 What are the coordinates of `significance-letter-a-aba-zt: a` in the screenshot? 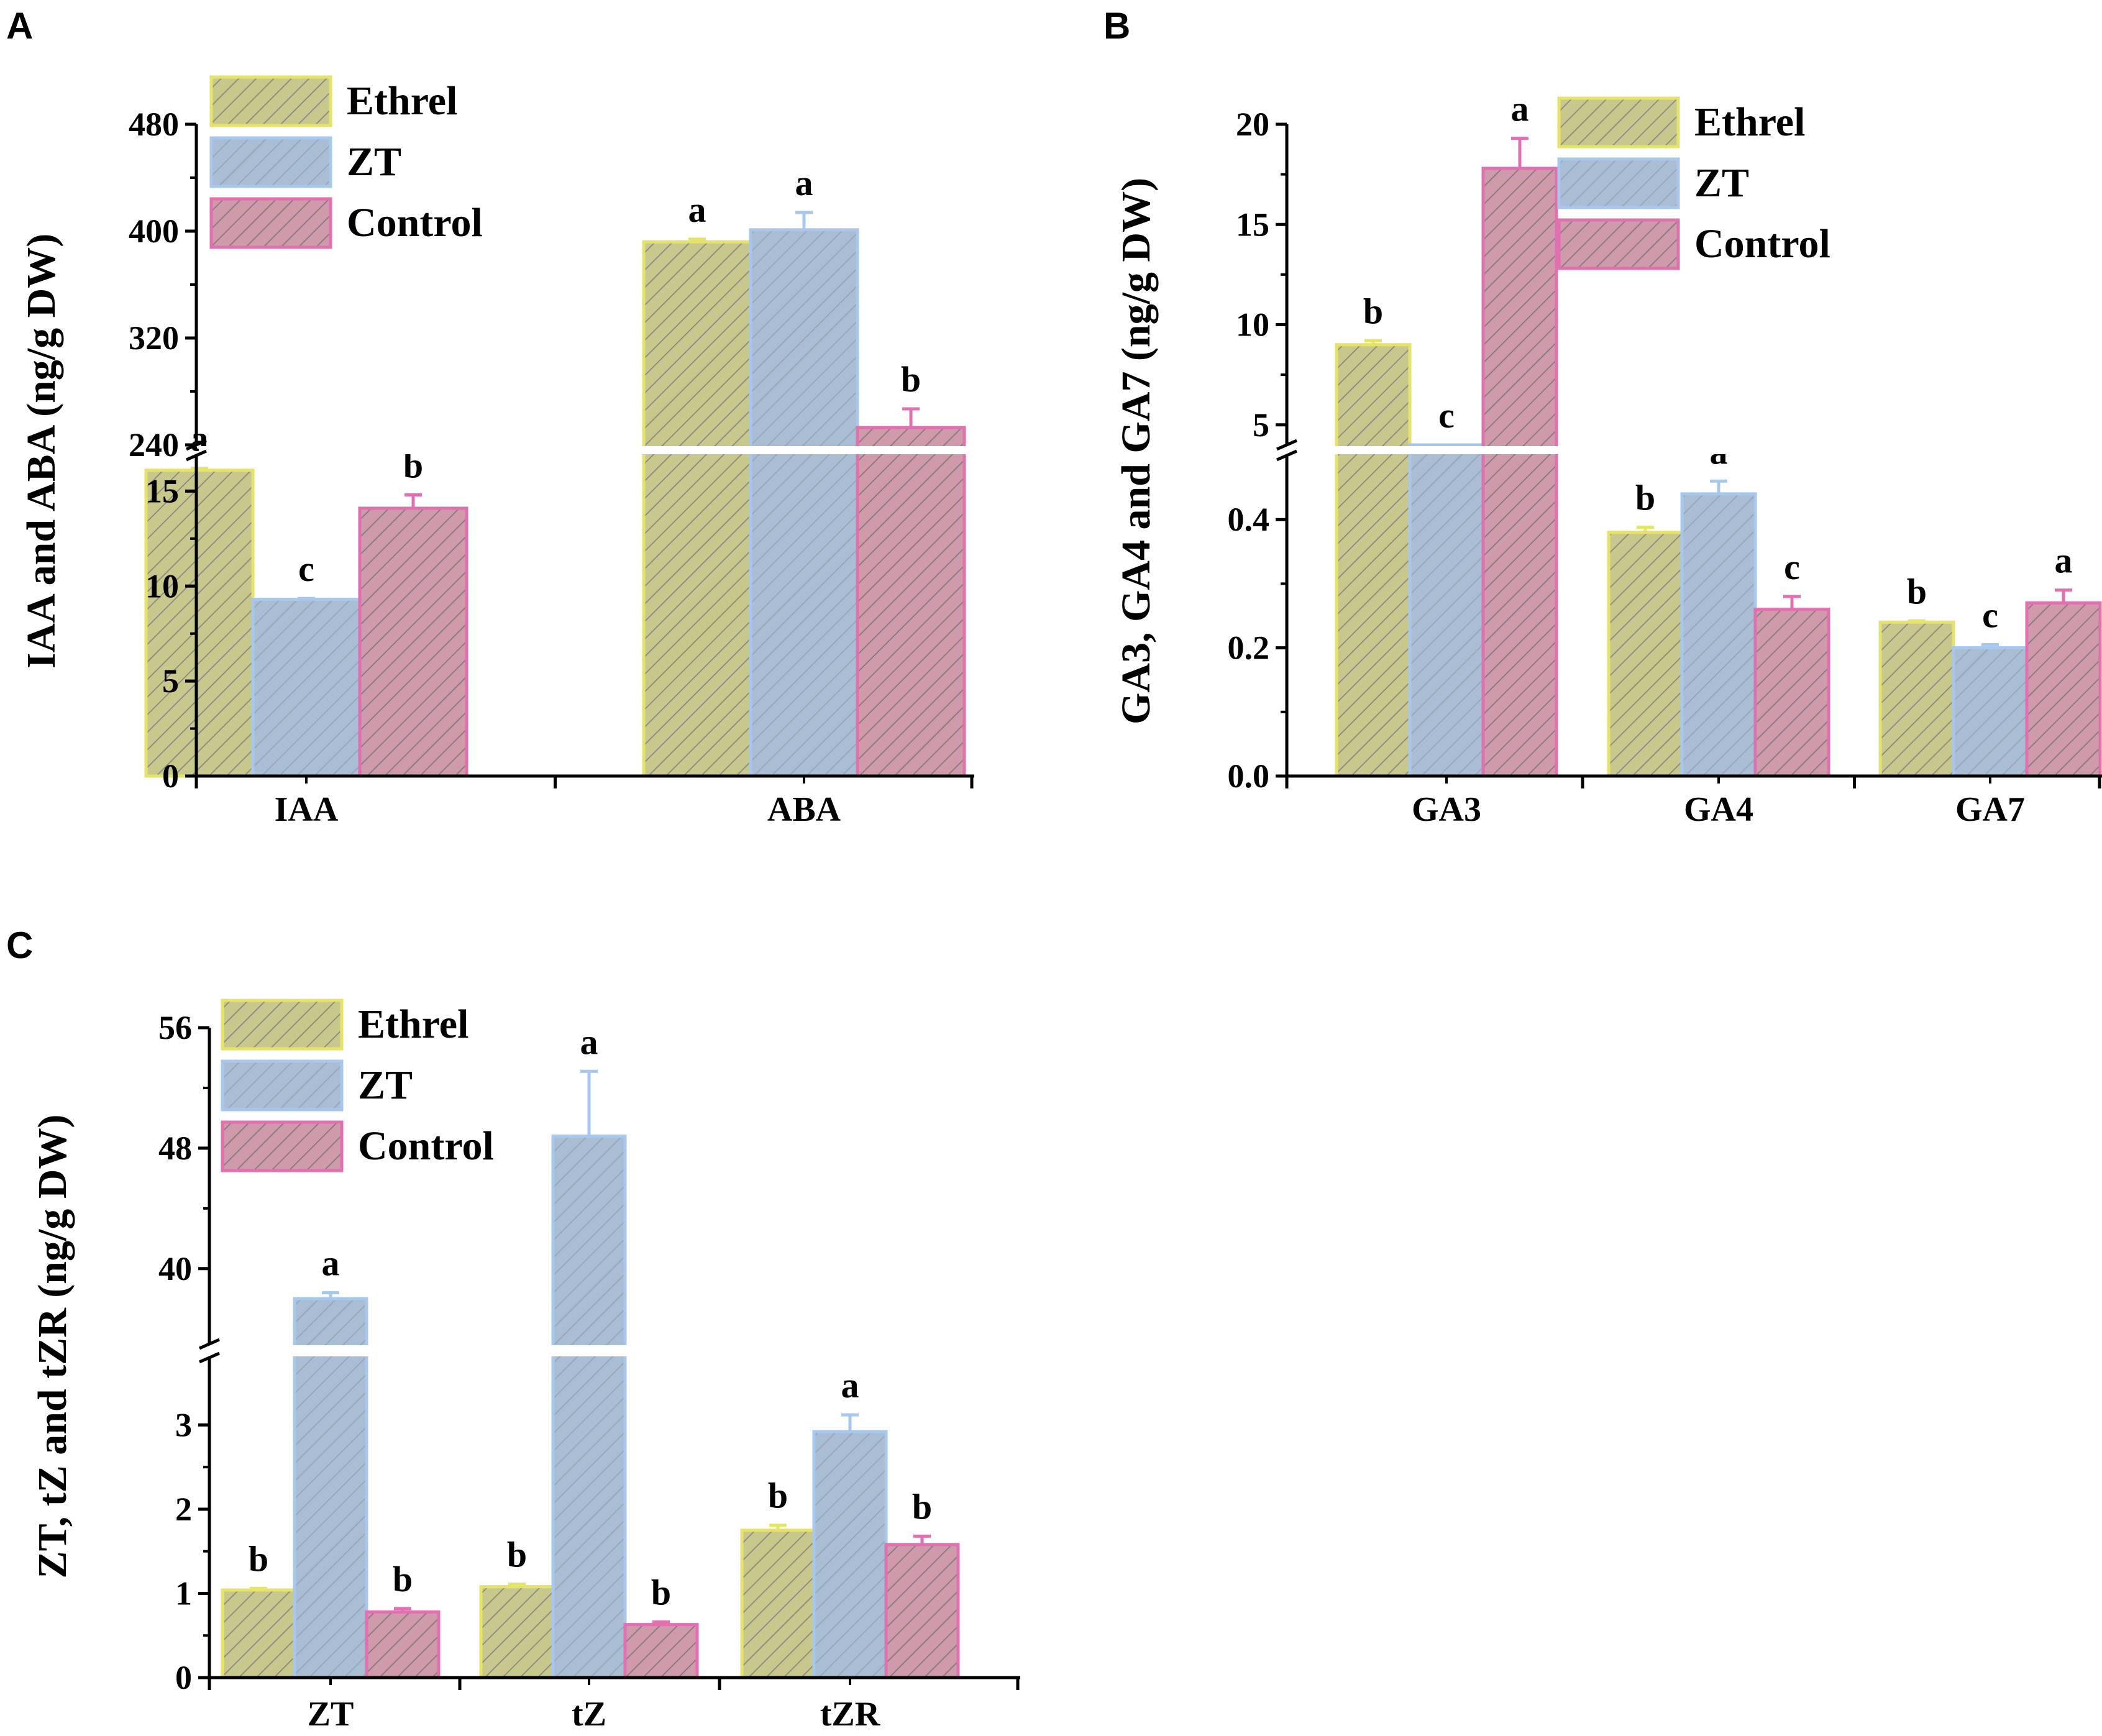 It's located at (804, 183).